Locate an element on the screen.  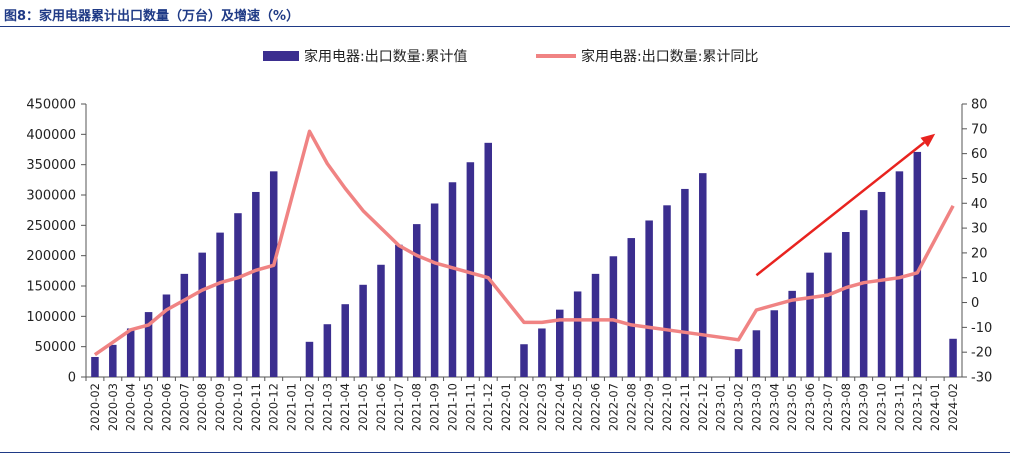
x-tick-label: 2020-03 is located at coordinates (113, 407).